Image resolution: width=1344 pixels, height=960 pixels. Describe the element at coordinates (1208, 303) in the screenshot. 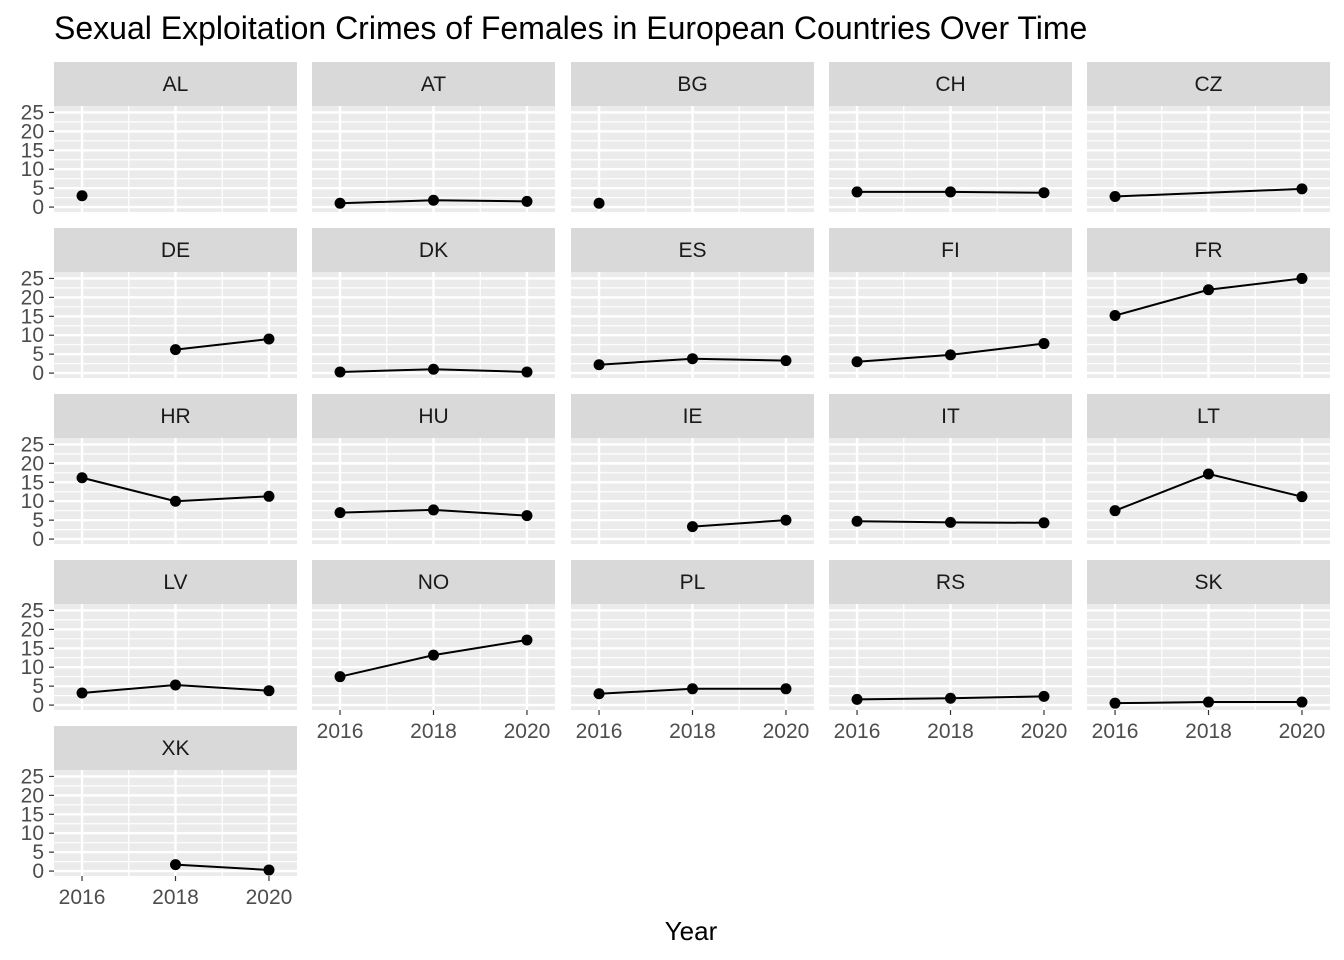

I see `facet-fr: FR` at that location.